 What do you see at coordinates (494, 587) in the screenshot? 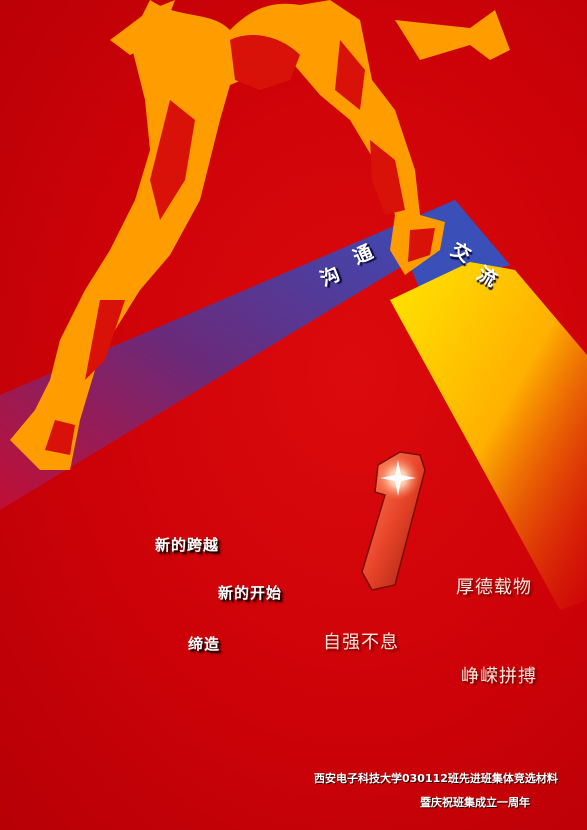
I see `motto-virtue: 厚德载物` at bounding box center [494, 587].